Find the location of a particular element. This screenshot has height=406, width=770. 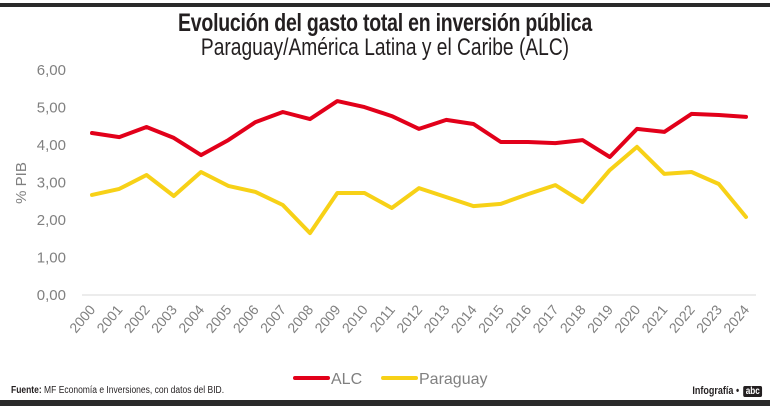

legend-label-paraguay: Paraguay is located at coordinates (453, 379).